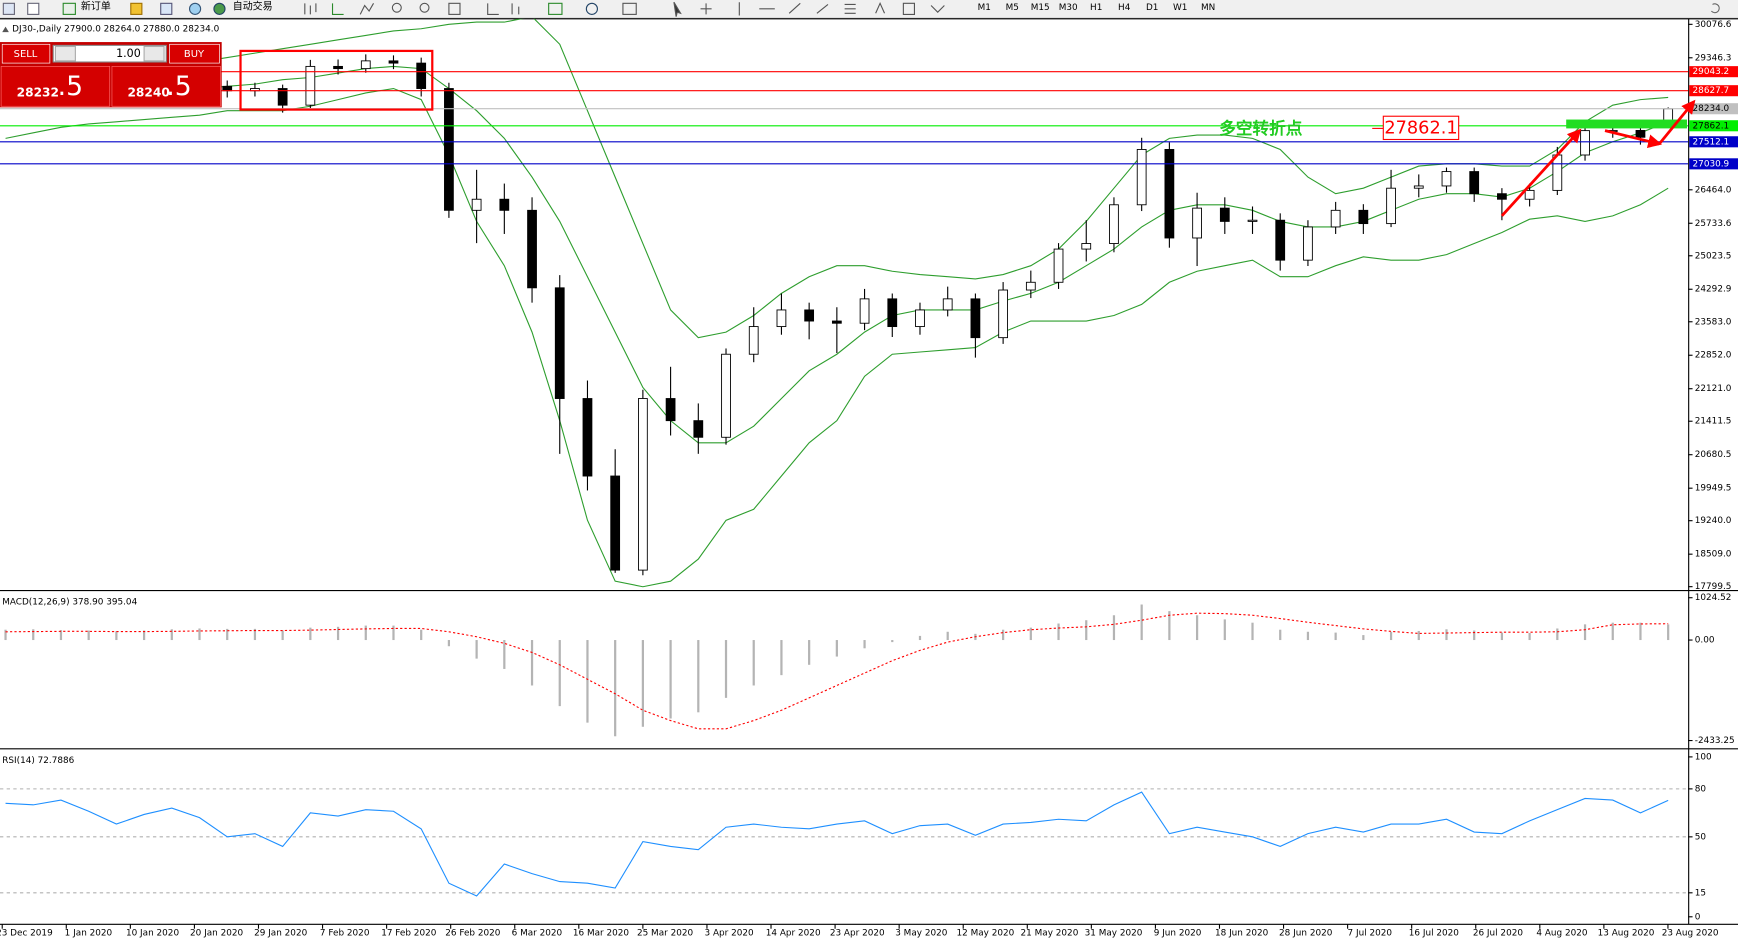 This screenshot has height=942, width=1738. Describe the element at coordinates (985, 934) in the screenshot. I see `x-tick-label: 12 May 2020` at that location.